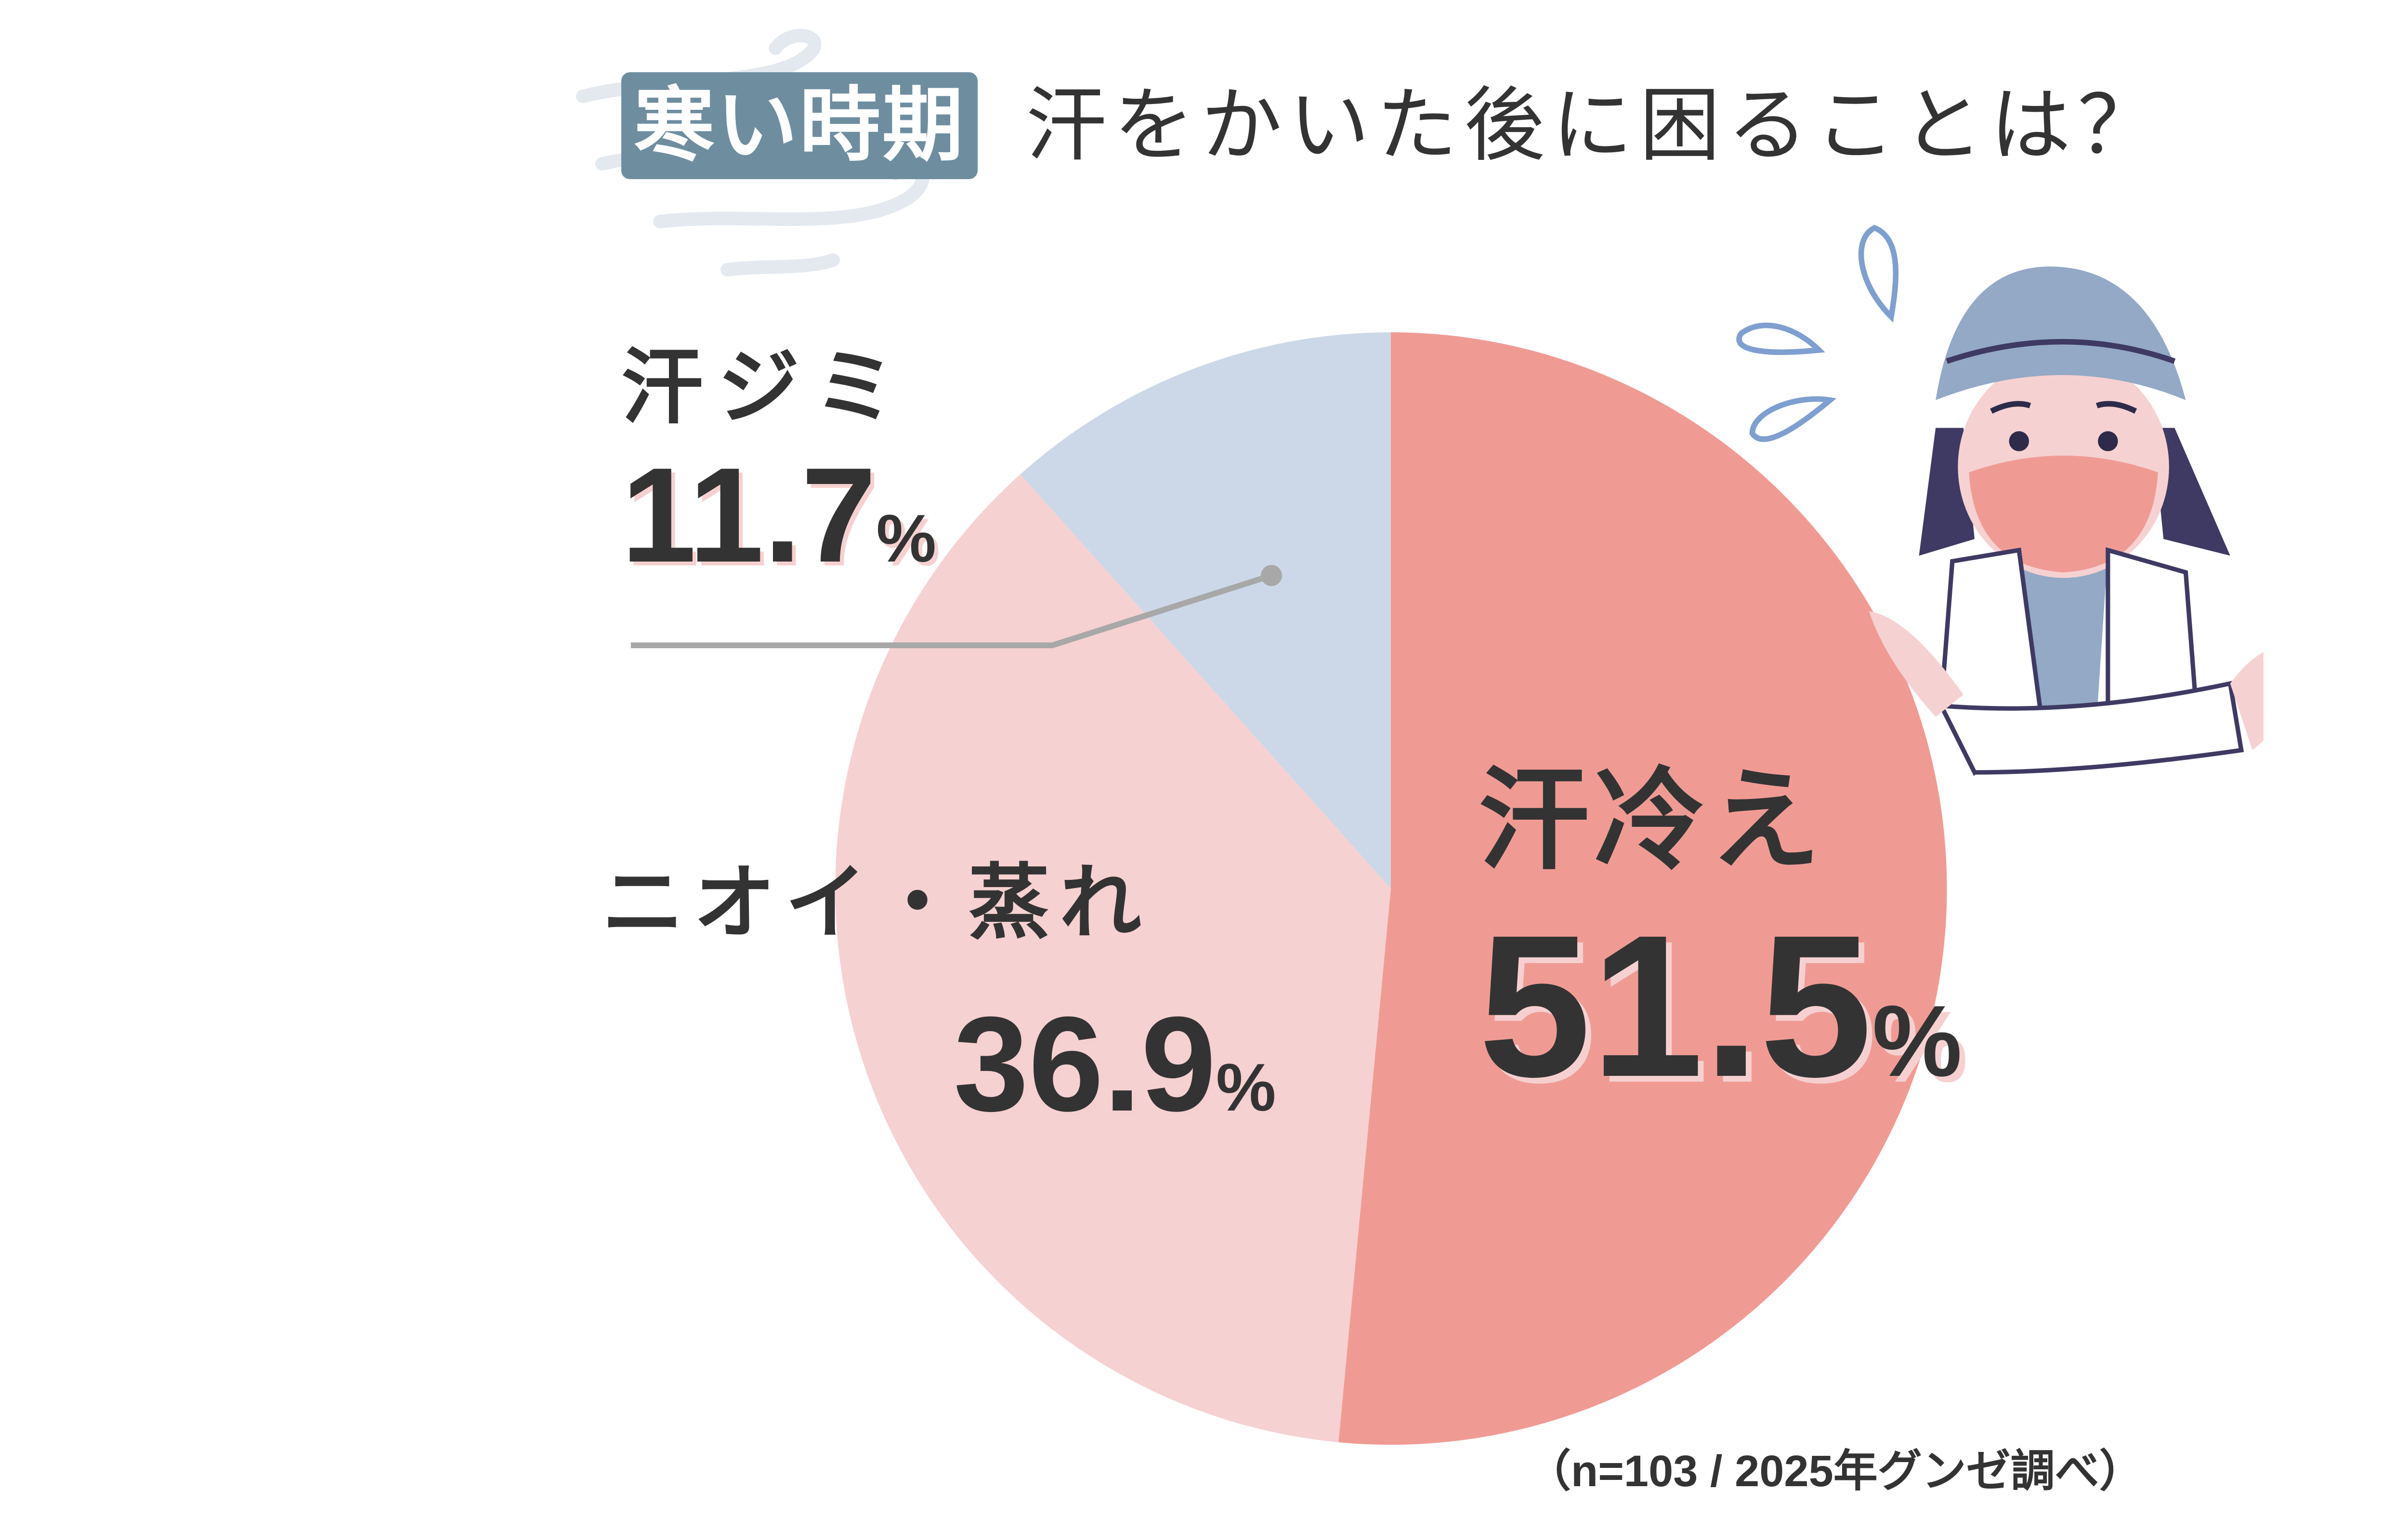 The width and height of the screenshot is (2408, 1517). I want to click on value-number: 11.7, so click(749, 515).